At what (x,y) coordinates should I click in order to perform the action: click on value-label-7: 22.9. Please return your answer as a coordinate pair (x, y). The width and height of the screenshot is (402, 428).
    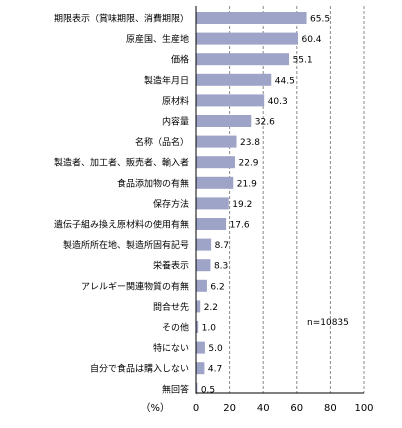
    Looking at the image, I should click on (248, 164).